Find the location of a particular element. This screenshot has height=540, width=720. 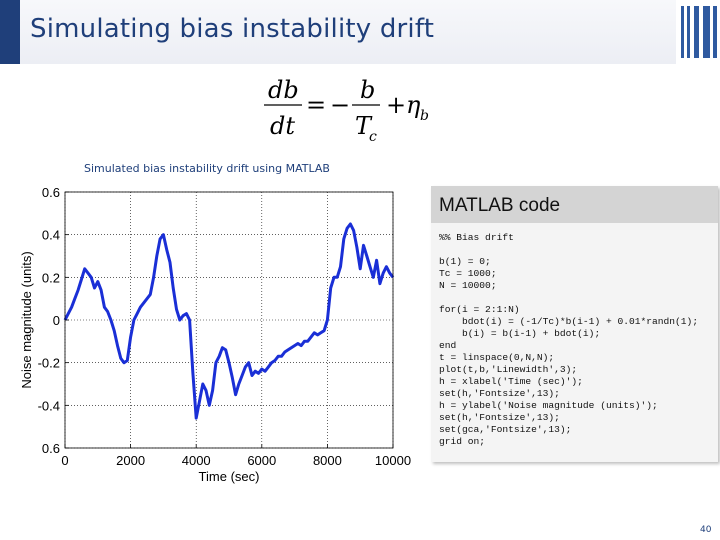

x-tick-label: 4000 is located at coordinates (196, 460).